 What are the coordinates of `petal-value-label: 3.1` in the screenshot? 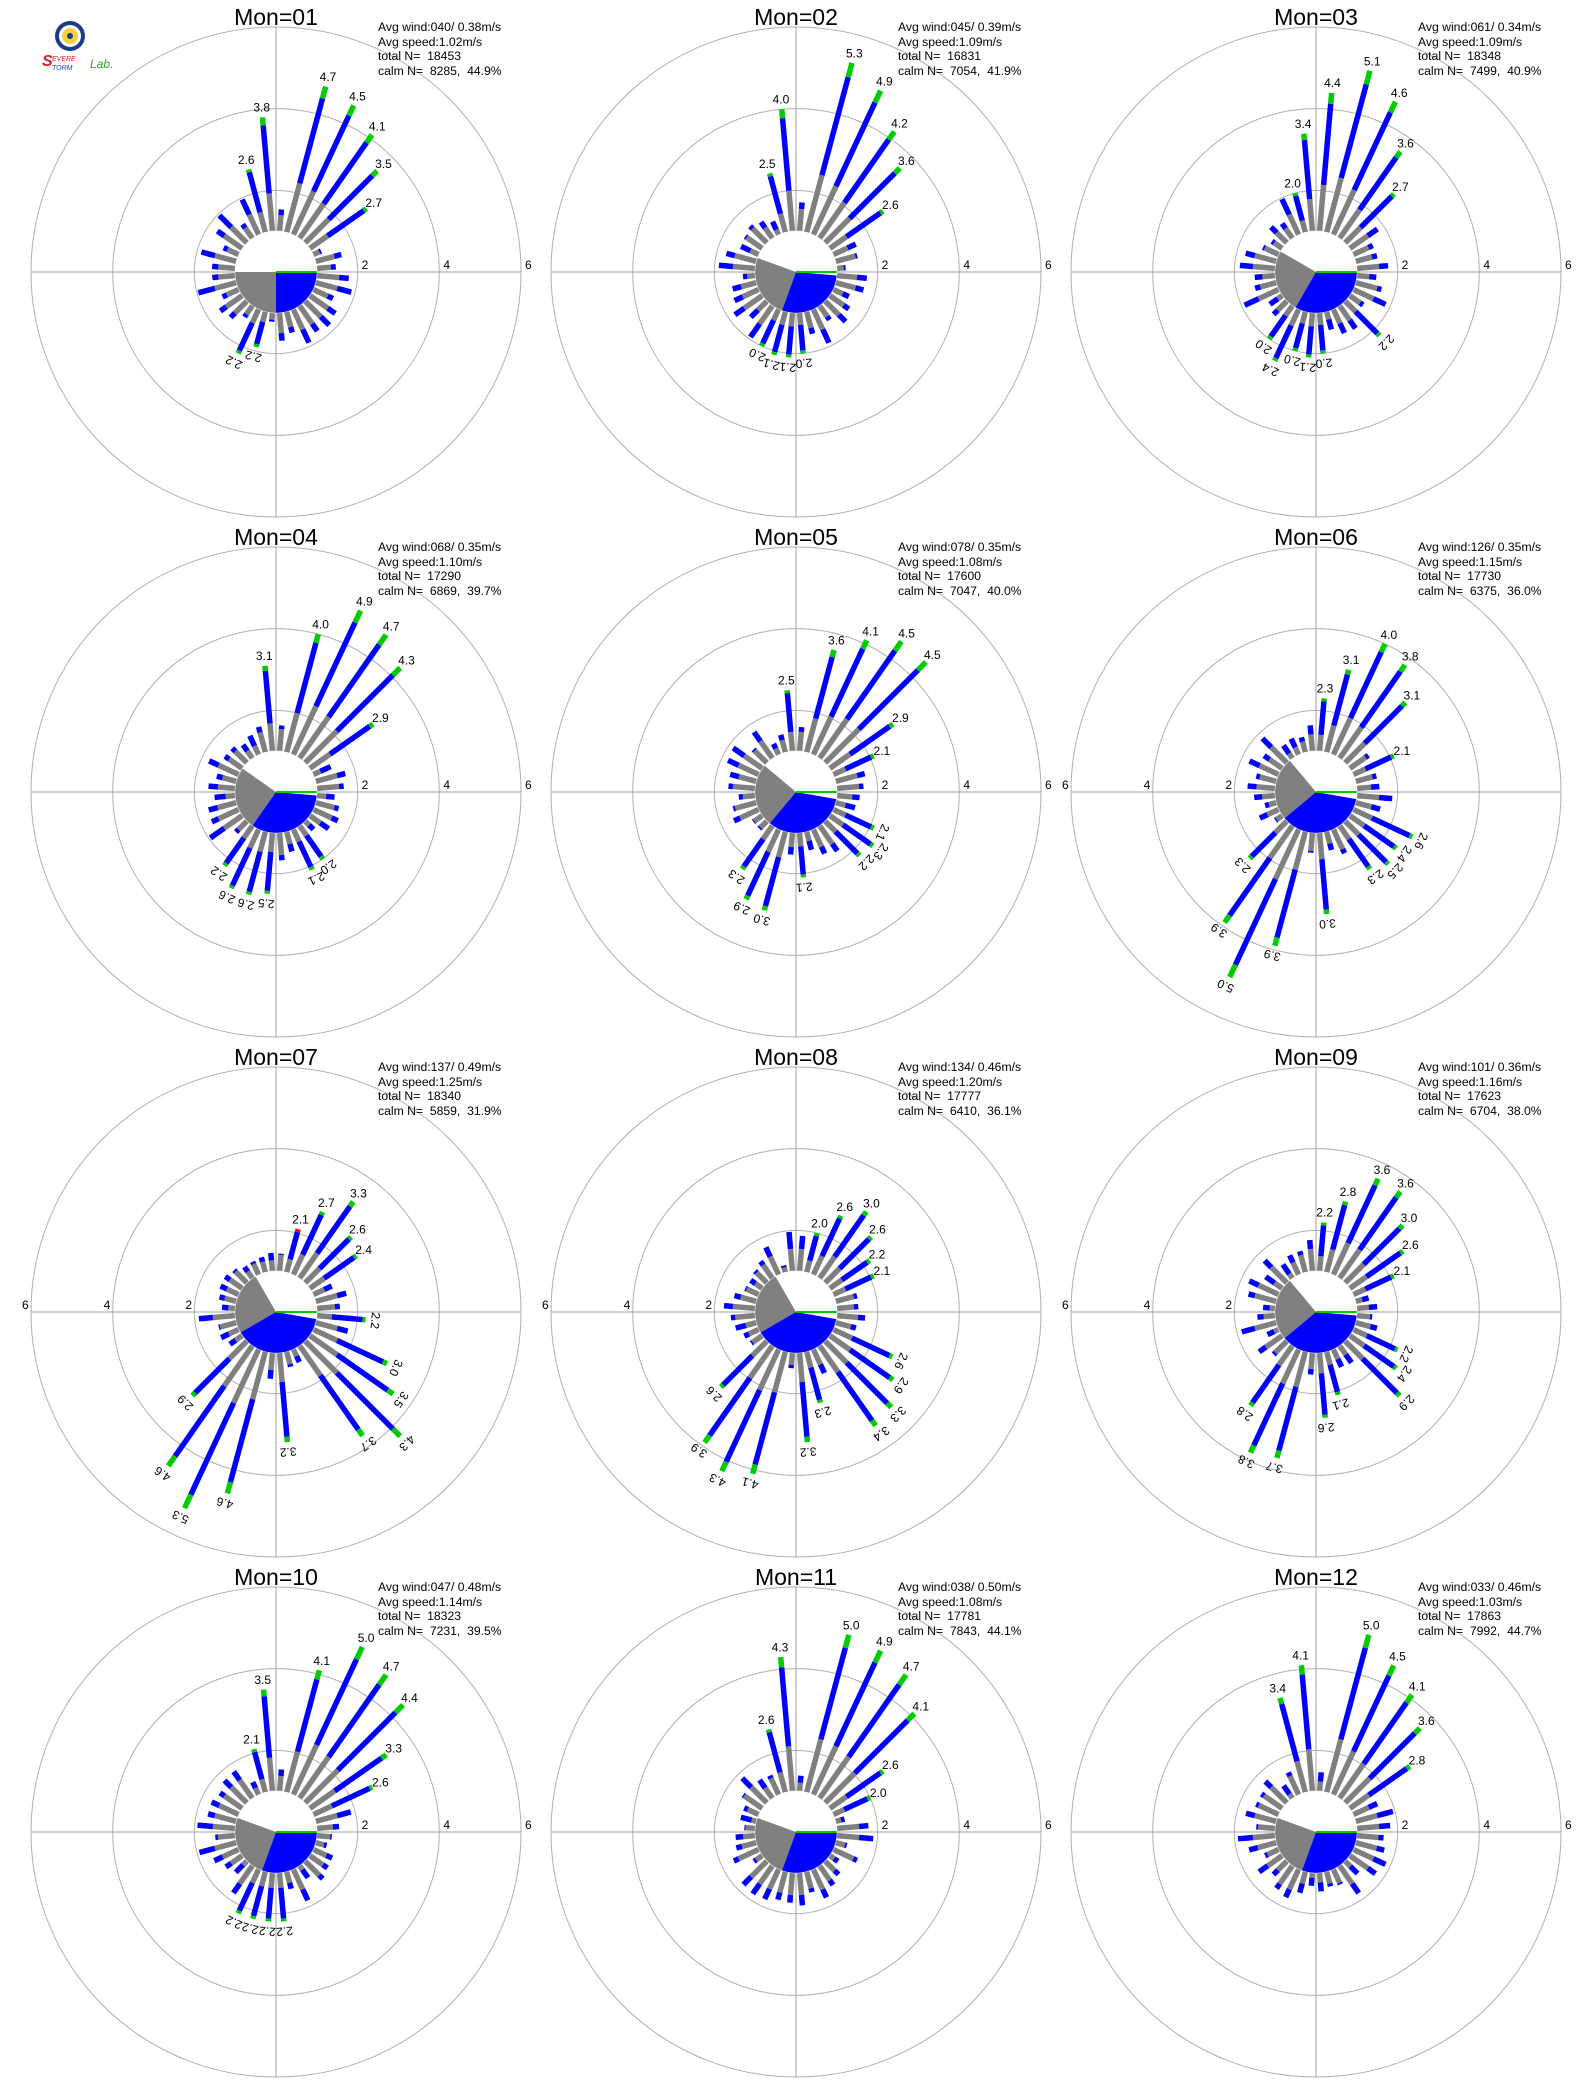 It's located at (1412, 695).